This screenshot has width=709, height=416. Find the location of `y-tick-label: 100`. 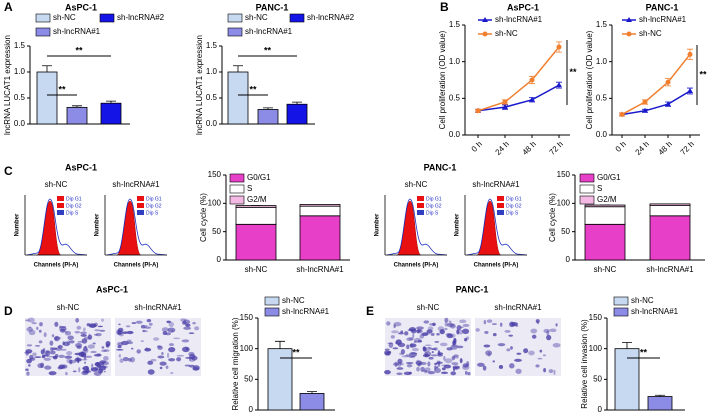

y-tick-label: 100 is located at coordinates (564, 202).